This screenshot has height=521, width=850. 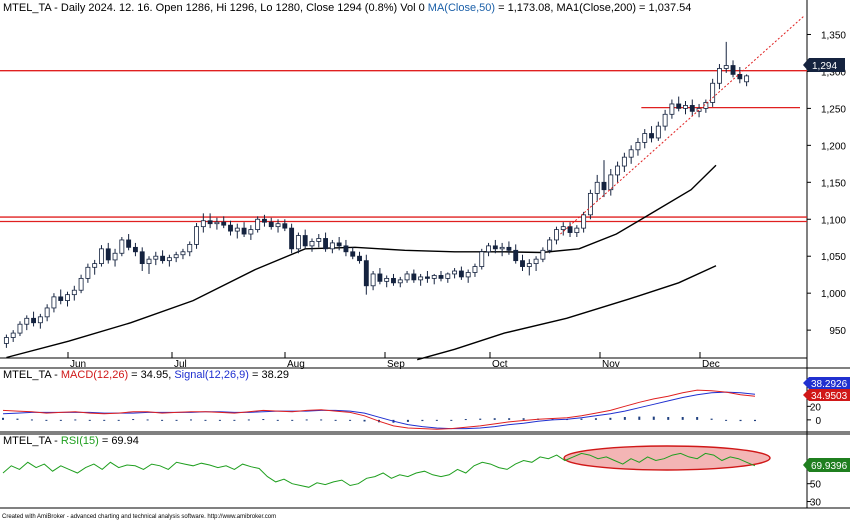 What do you see at coordinates (837, 331) in the screenshot?
I see `price-tick-label: 950` at bounding box center [837, 331].